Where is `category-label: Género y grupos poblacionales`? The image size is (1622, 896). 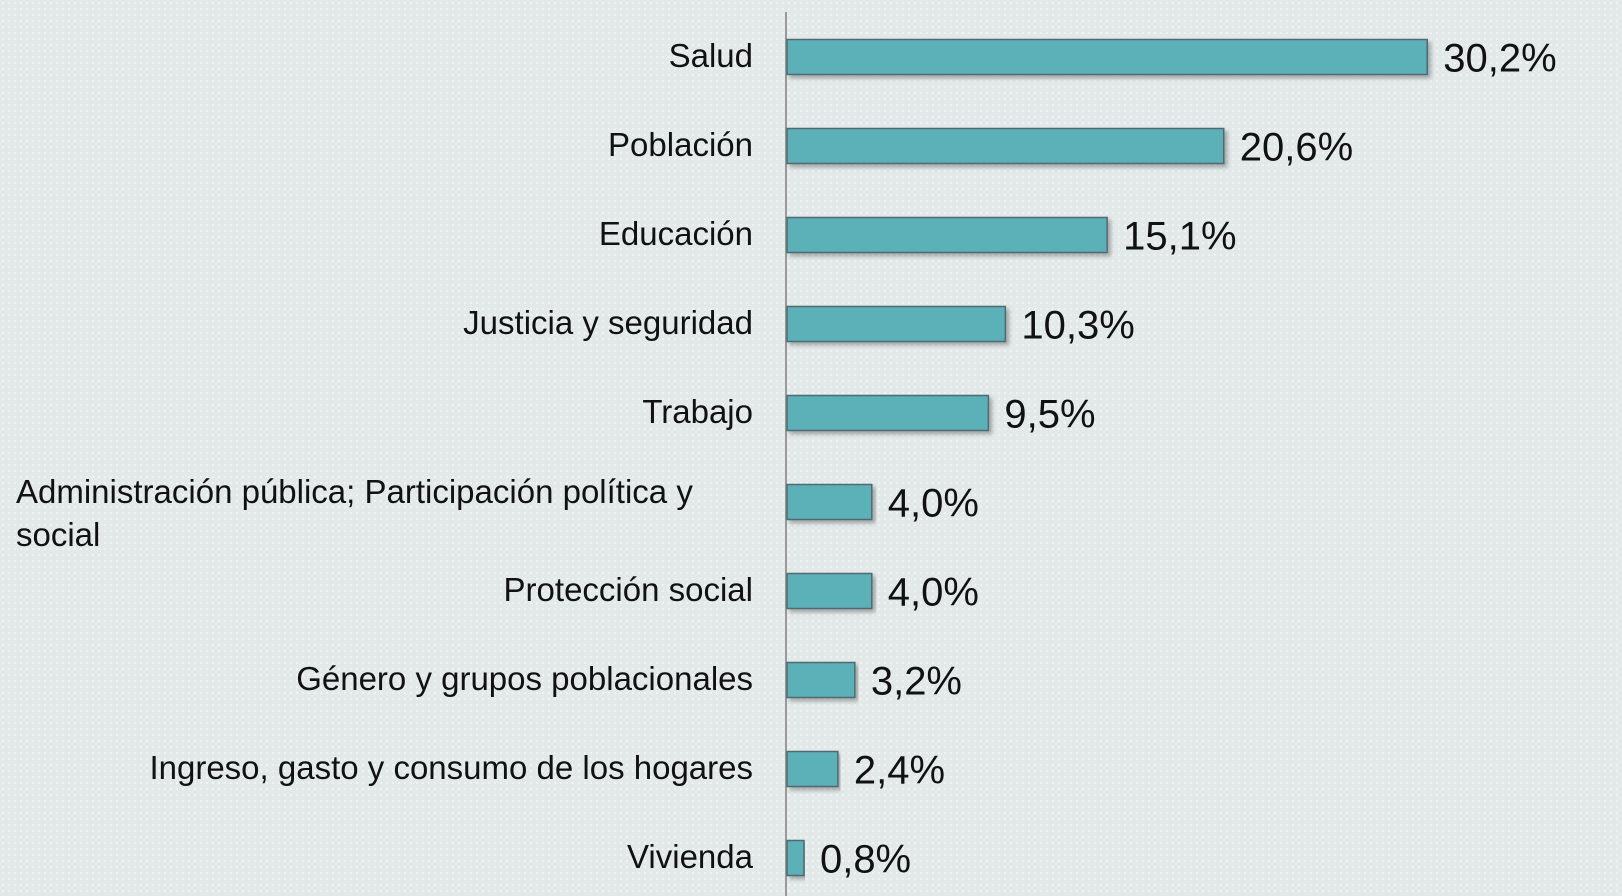 category-label: Género y grupos poblacionales is located at coordinates (524, 678).